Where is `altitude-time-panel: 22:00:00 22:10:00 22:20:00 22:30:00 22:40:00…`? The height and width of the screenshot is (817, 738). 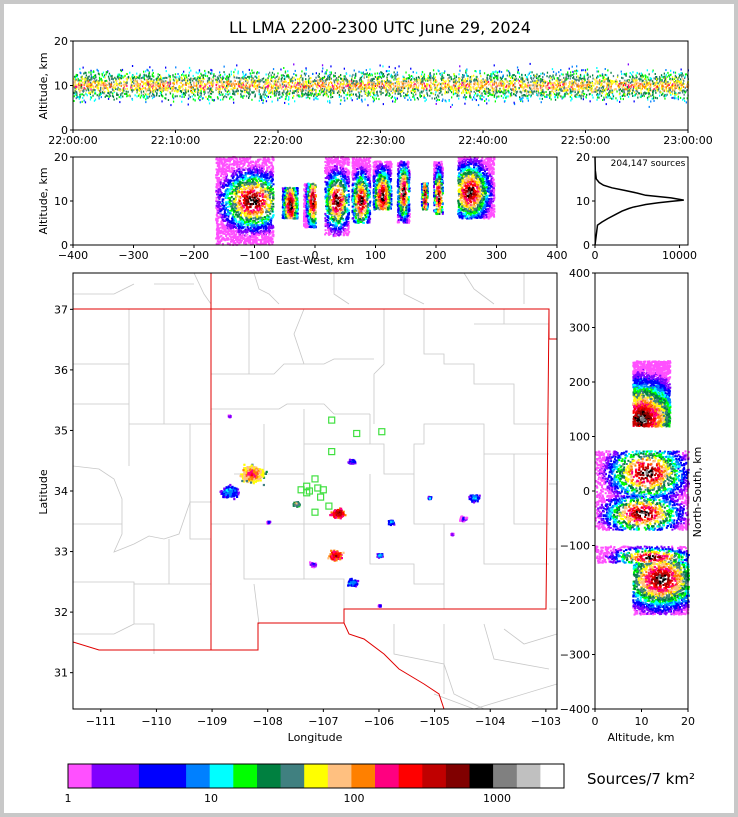 altitude-time-panel: 22:00:00 22:10:00 22:20:00 22:30:00 22:40:00… is located at coordinates (375, 91).